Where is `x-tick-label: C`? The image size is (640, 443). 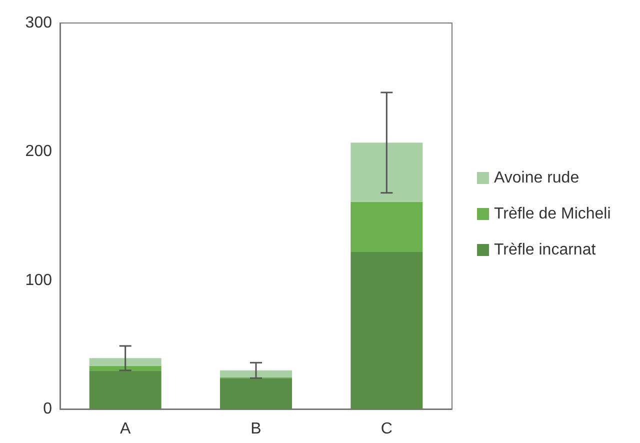 x-tick-label: C is located at coordinates (386, 429).